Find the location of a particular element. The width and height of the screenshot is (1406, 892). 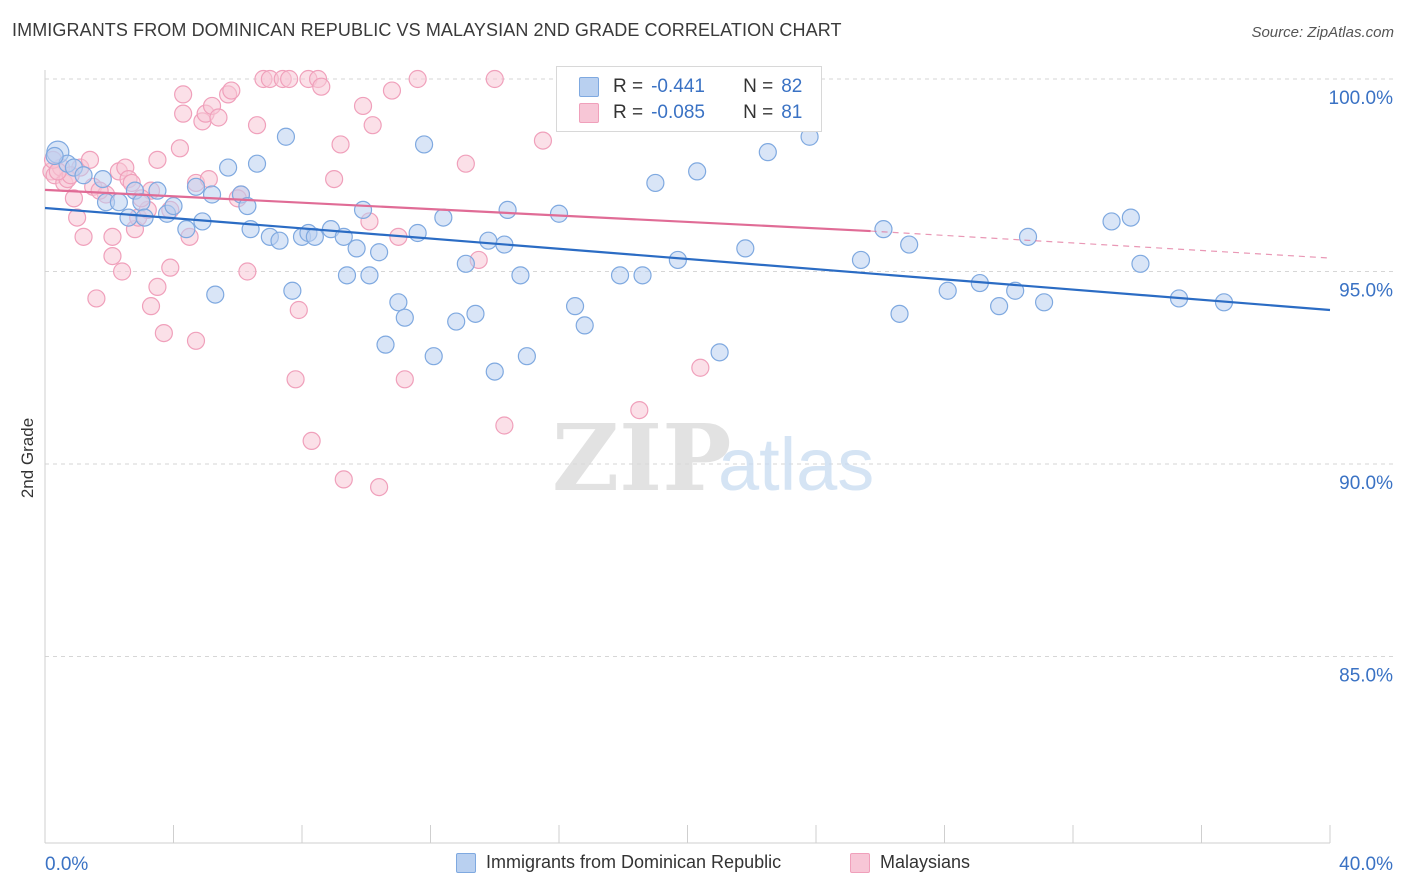

stats-legend-row-malaysians: R = -0.085 N = 81 is located at coordinates (690, 113).